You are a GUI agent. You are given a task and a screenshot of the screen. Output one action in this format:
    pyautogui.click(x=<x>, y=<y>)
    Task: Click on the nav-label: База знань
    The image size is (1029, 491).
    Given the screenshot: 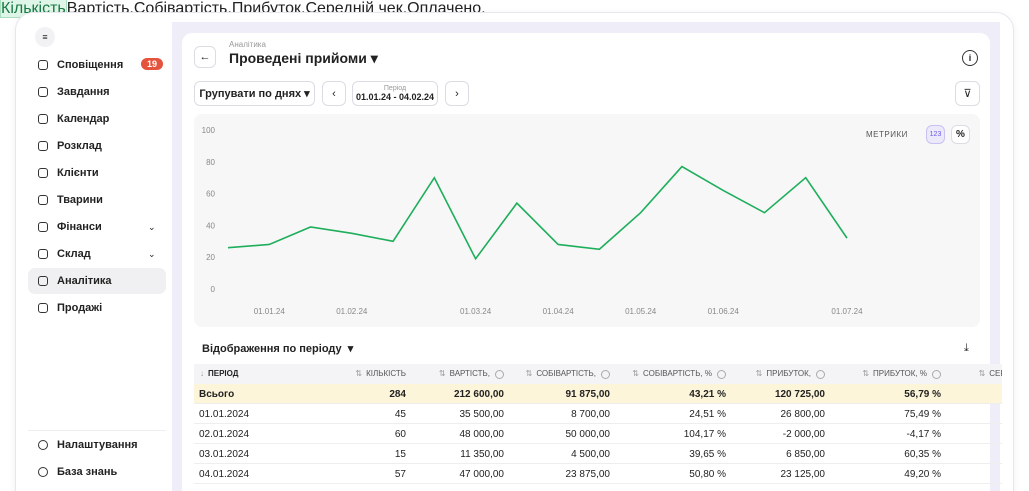 What is the action you would take?
    pyautogui.click(x=87, y=472)
    